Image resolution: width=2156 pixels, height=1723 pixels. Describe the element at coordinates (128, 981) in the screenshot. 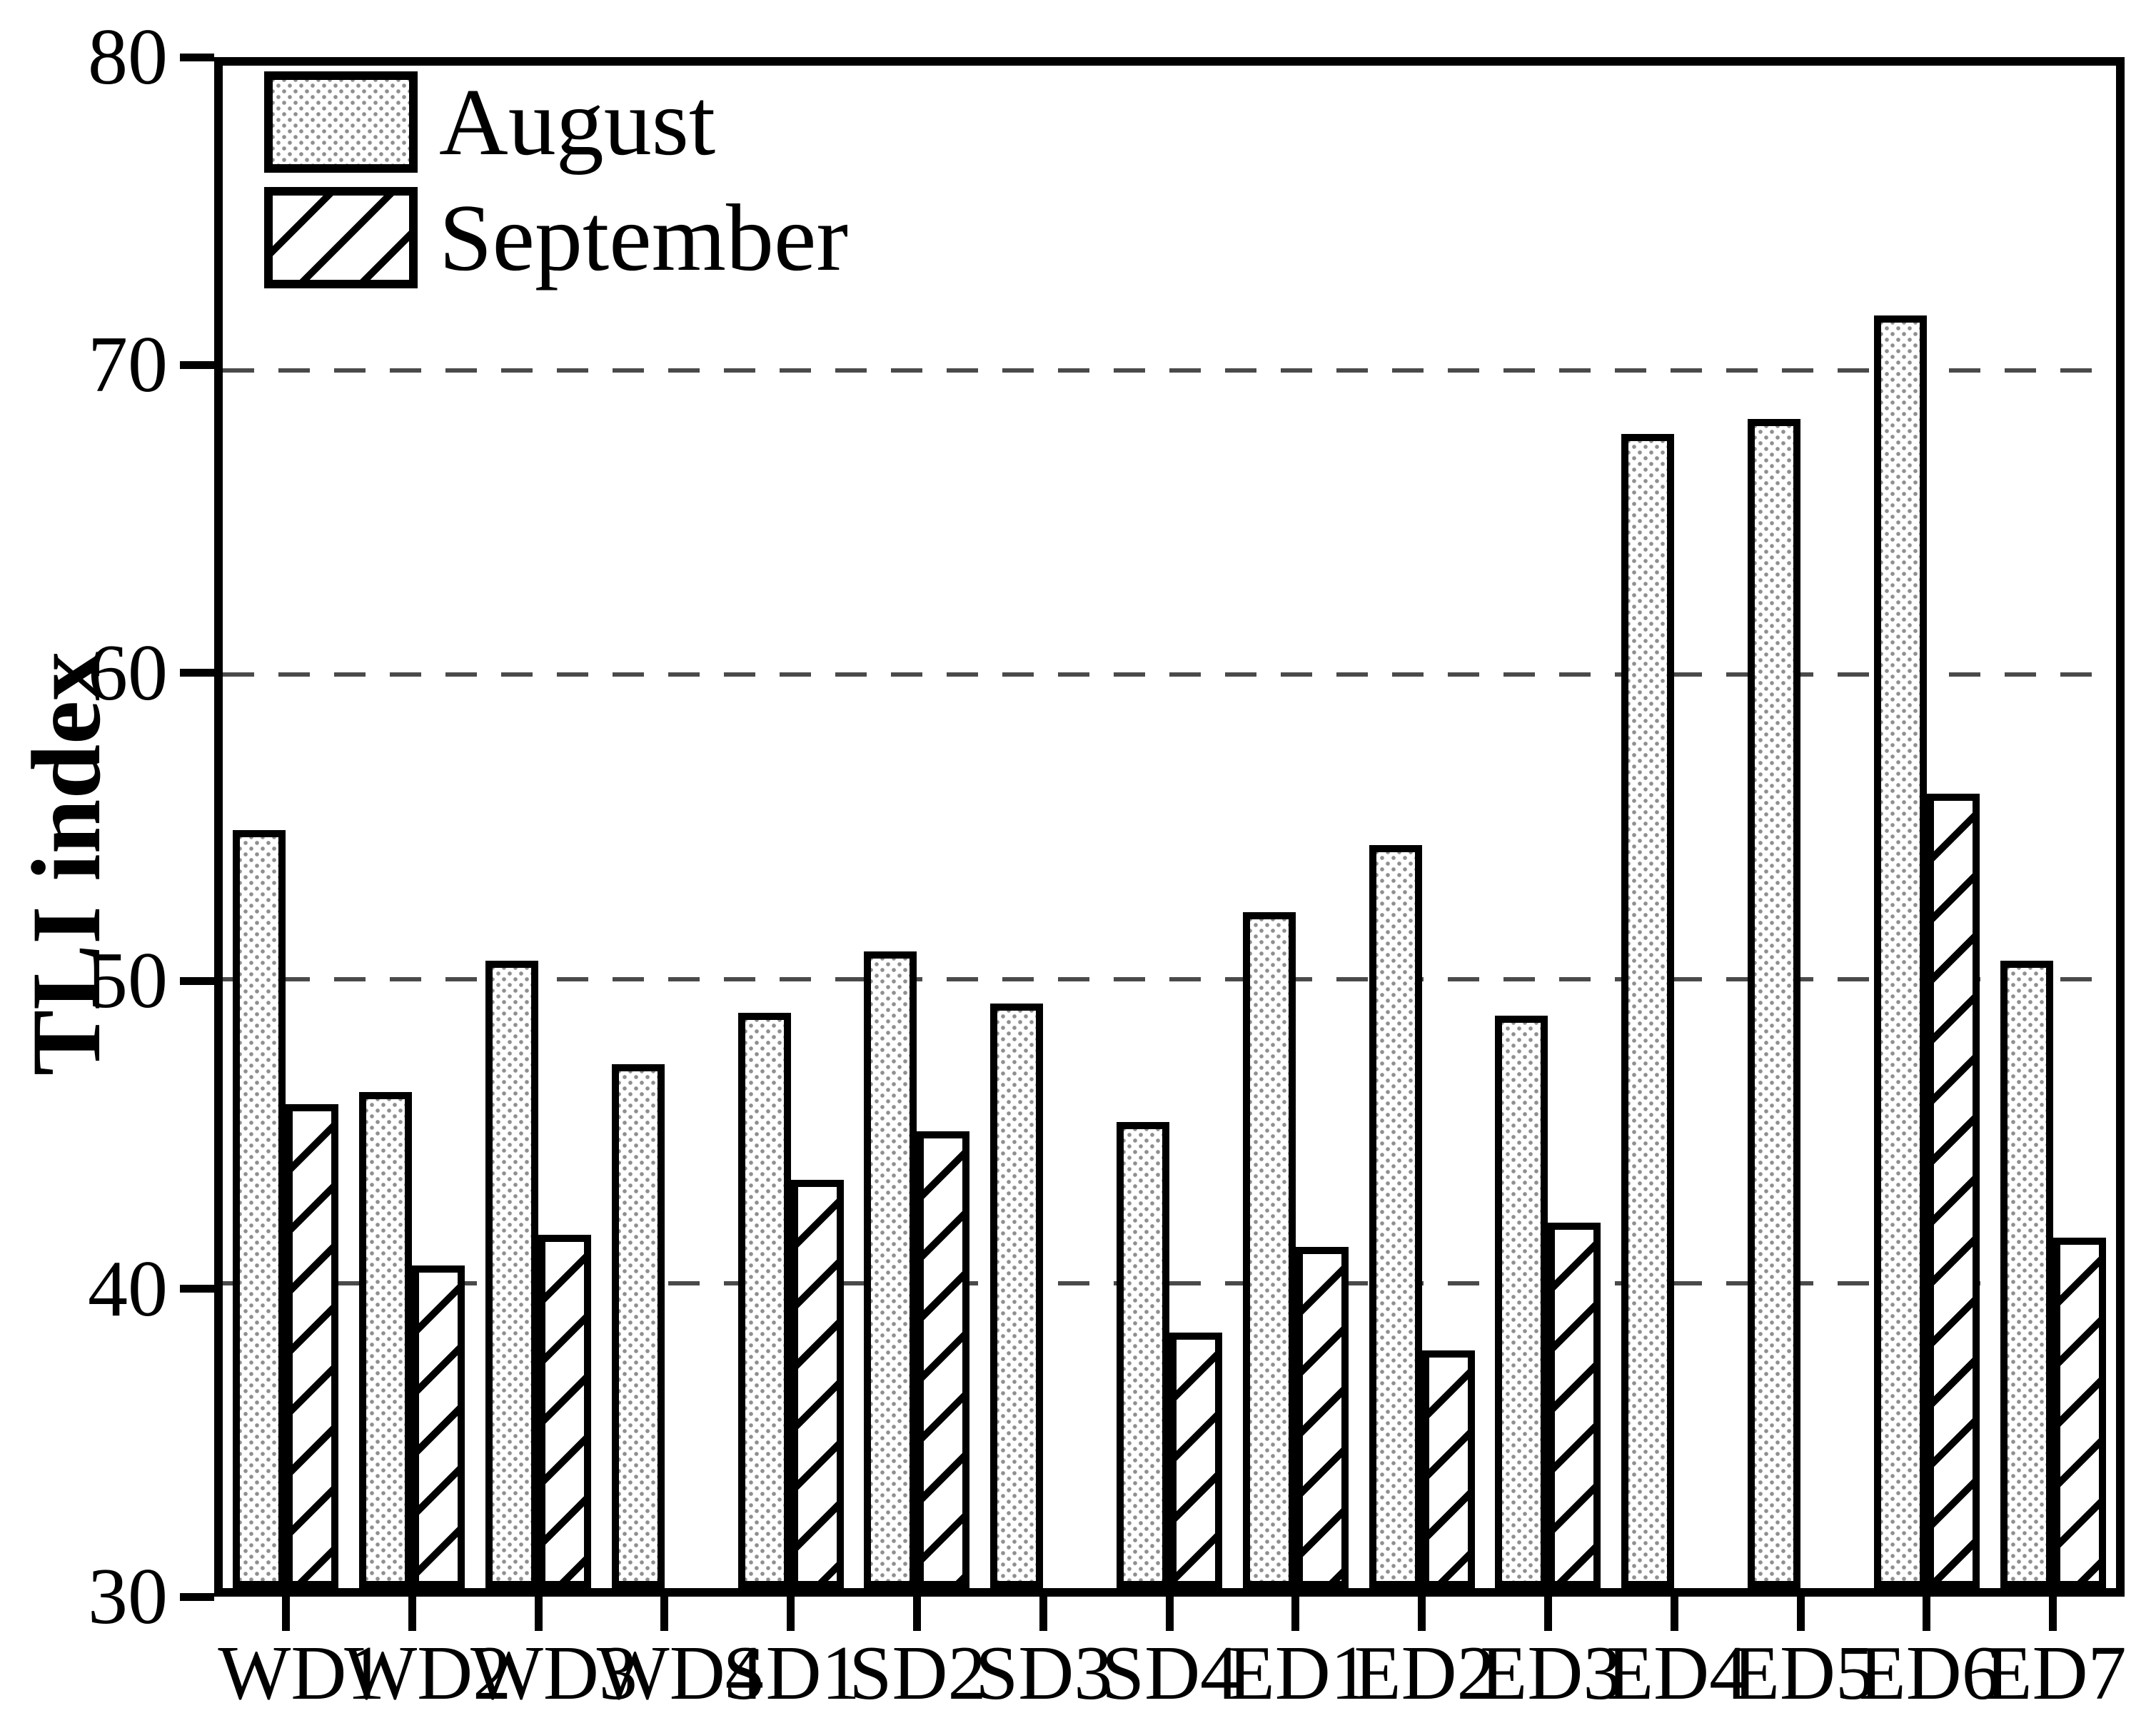

I see `y-tick-label-50: 50` at that location.